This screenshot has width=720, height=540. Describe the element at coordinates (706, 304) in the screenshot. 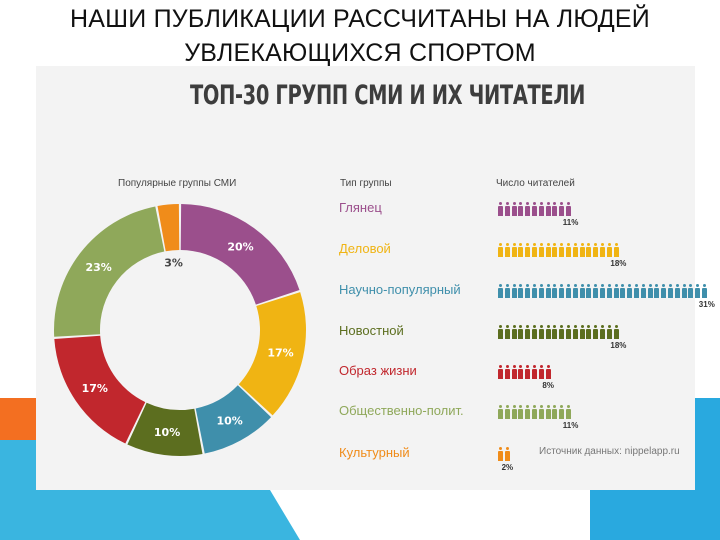

I see `readers-percent-label: 31%` at that location.